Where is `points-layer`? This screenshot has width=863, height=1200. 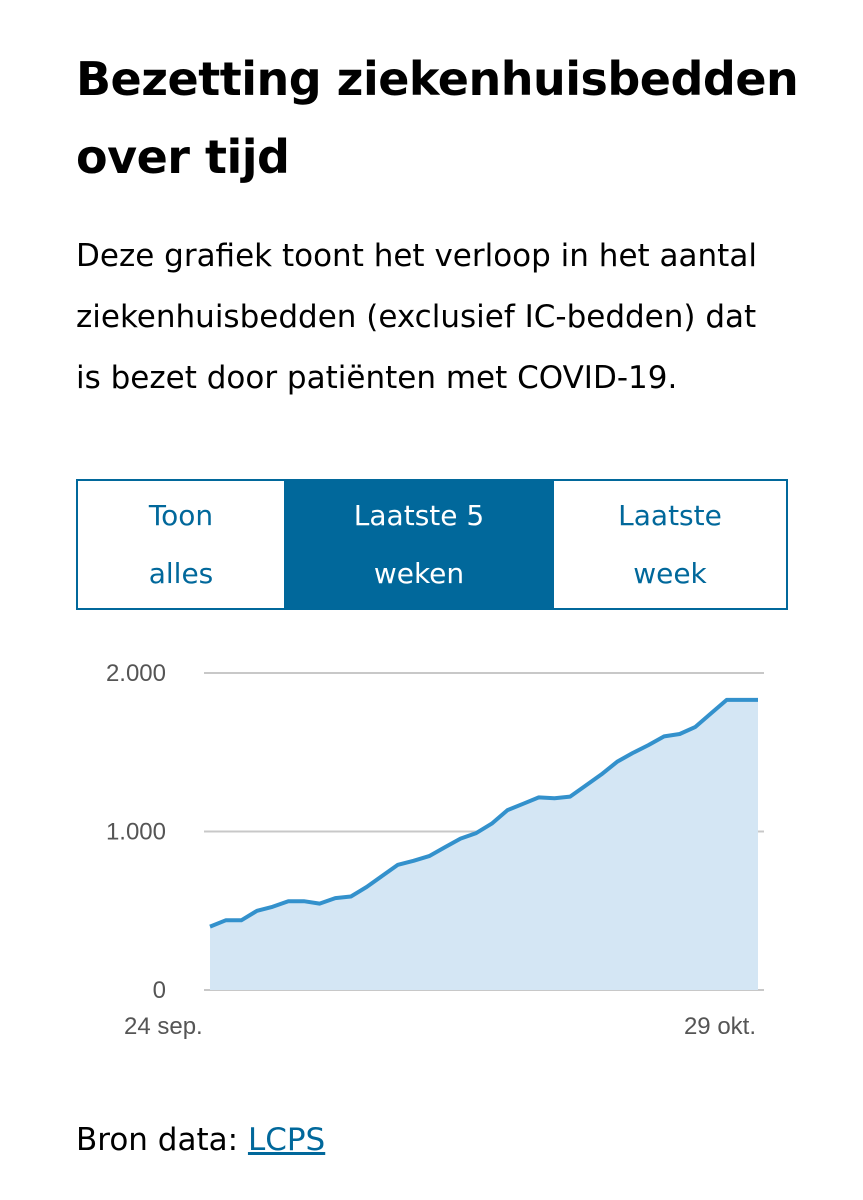
points-layer is located at coordinates (484, 813).